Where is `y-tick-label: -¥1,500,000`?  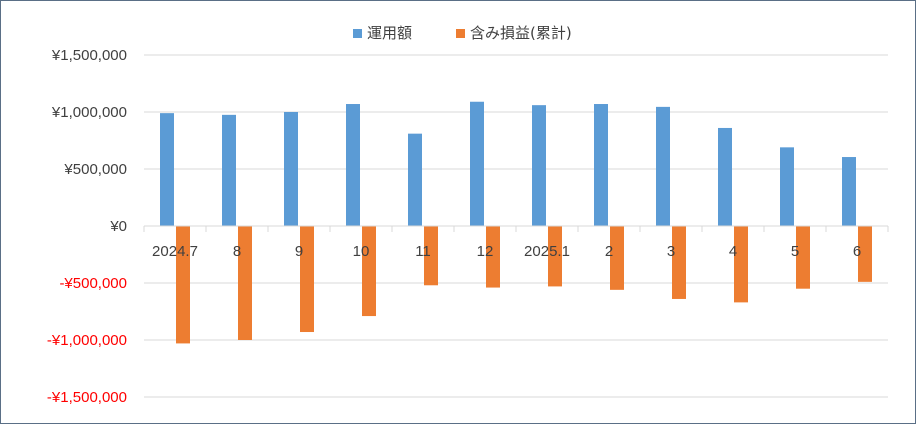 y-tick-label: -¥1,500,000 is located at coordinates (87, 397).